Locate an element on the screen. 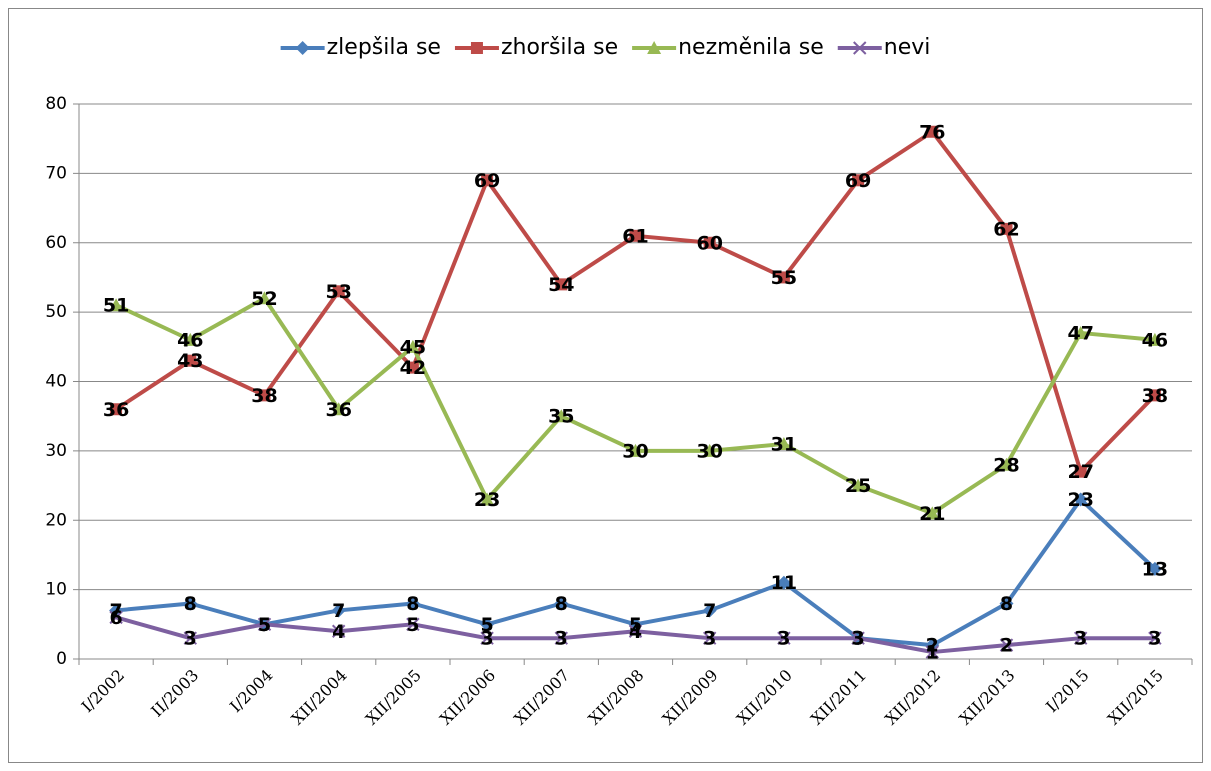 The height and width of the screenshot is (771, 1211). data-label: 30 is located at coordinates (709, 451).